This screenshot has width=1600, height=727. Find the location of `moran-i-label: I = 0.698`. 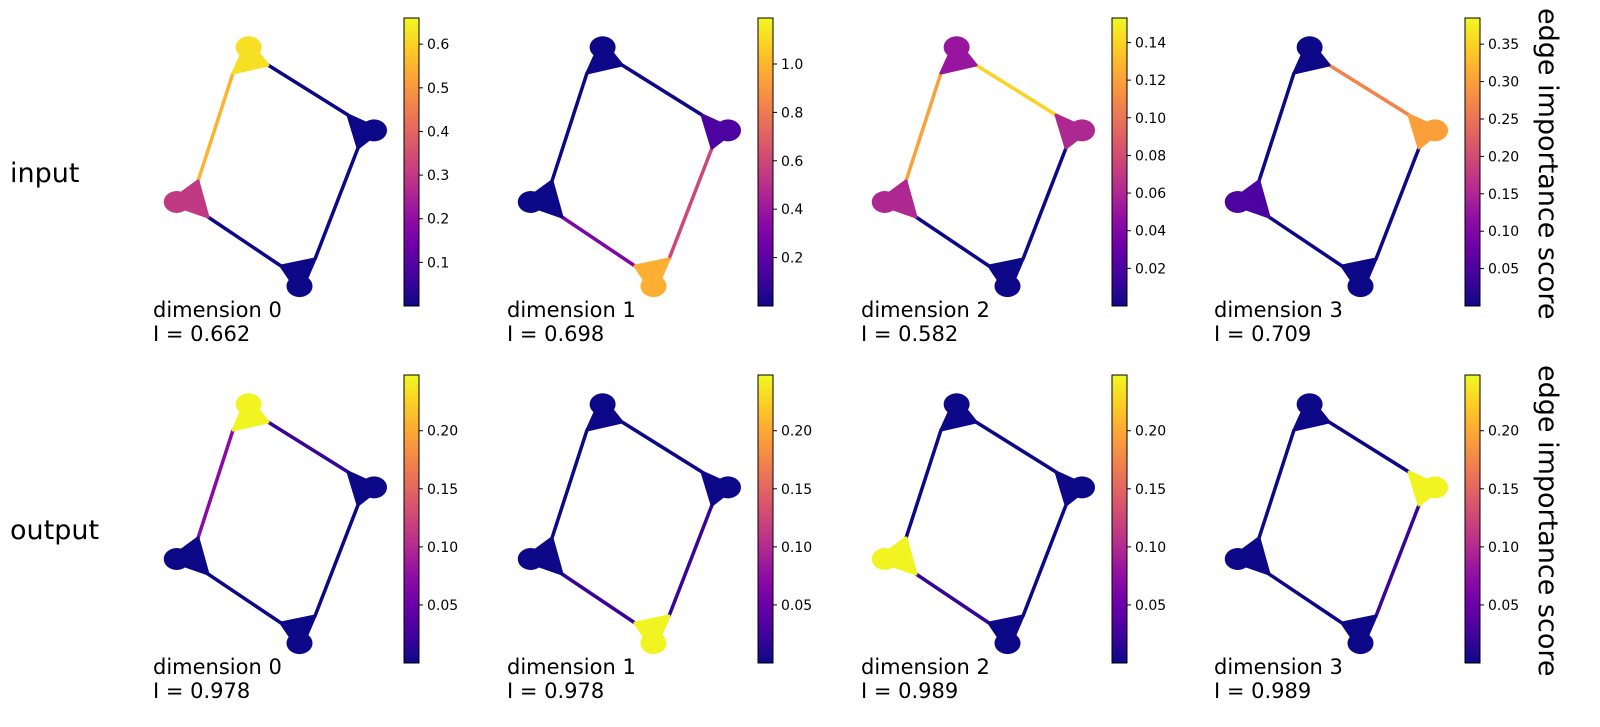

moran-i-label: I = 0.698 is located at coordinates (556, 334).